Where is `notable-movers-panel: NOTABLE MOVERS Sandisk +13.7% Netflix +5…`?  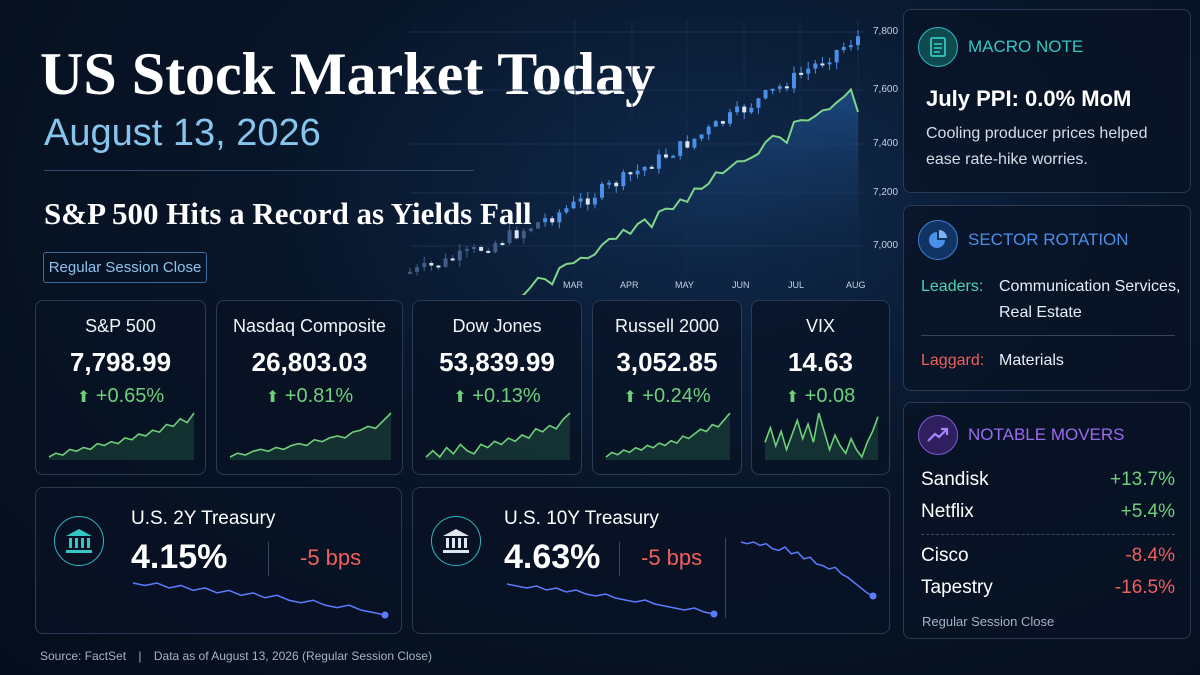 notable-movers-panel: NOTABLE MOVERS Sandisk +13.7% Netflix +5… is located at coordinates (1047, 520).